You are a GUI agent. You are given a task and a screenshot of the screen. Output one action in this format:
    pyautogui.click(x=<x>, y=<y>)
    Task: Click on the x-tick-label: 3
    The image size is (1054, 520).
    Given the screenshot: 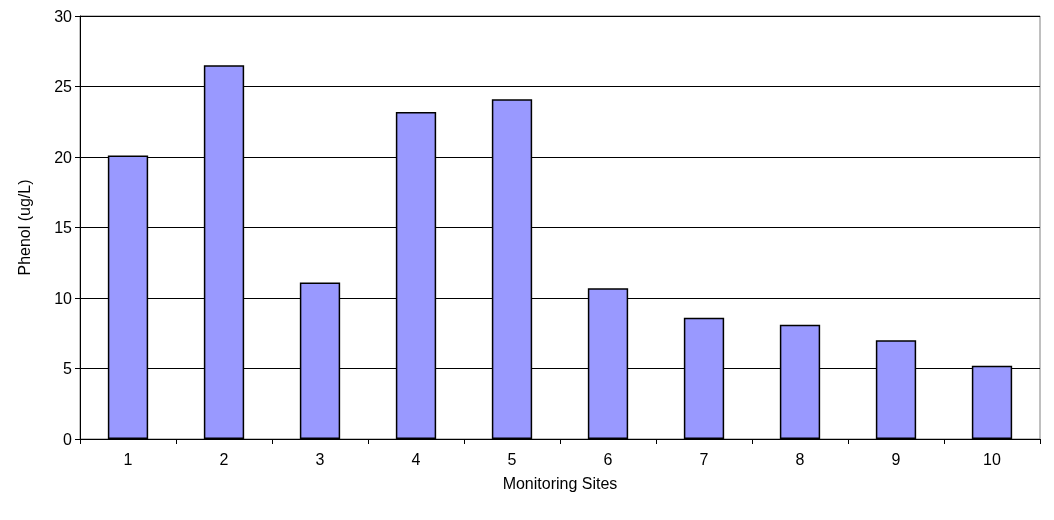 What is the action you would take?
    pyautogui.click(x=320, y=459)
    